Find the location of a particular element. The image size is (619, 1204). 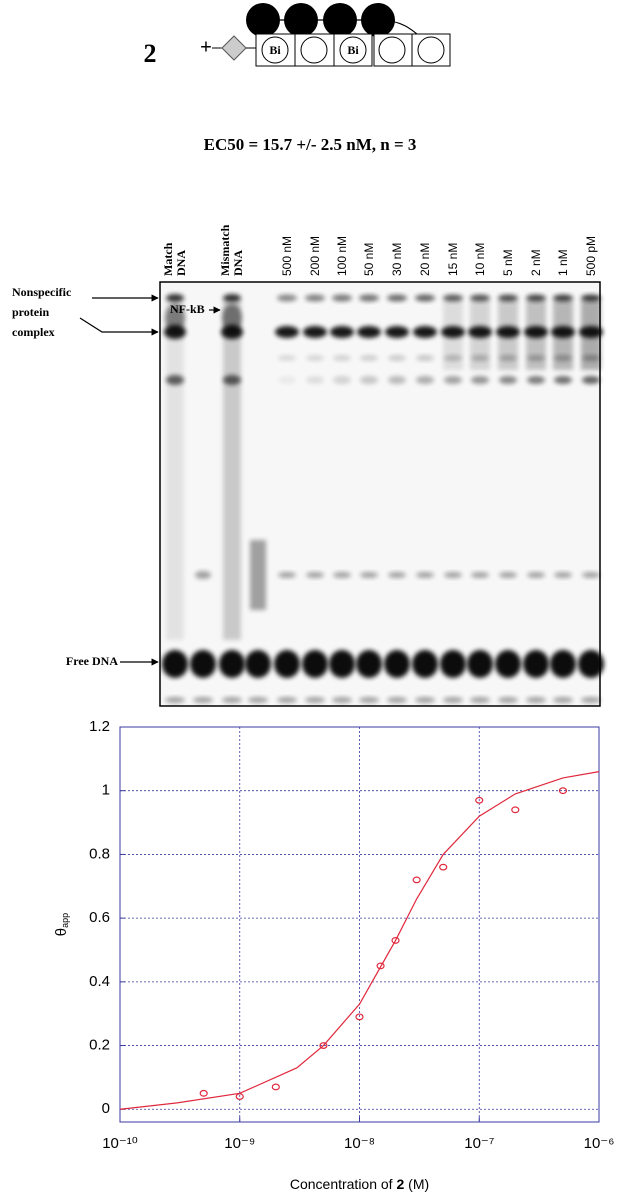

gel-annotation: NF-kB is located at coordinates (187, 309).